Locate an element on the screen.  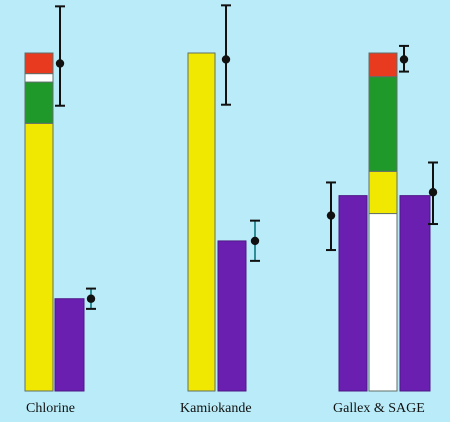
labels-layer: Chlorine Kamiokande Gallex & SAGE is located at coordinates (225, 408).